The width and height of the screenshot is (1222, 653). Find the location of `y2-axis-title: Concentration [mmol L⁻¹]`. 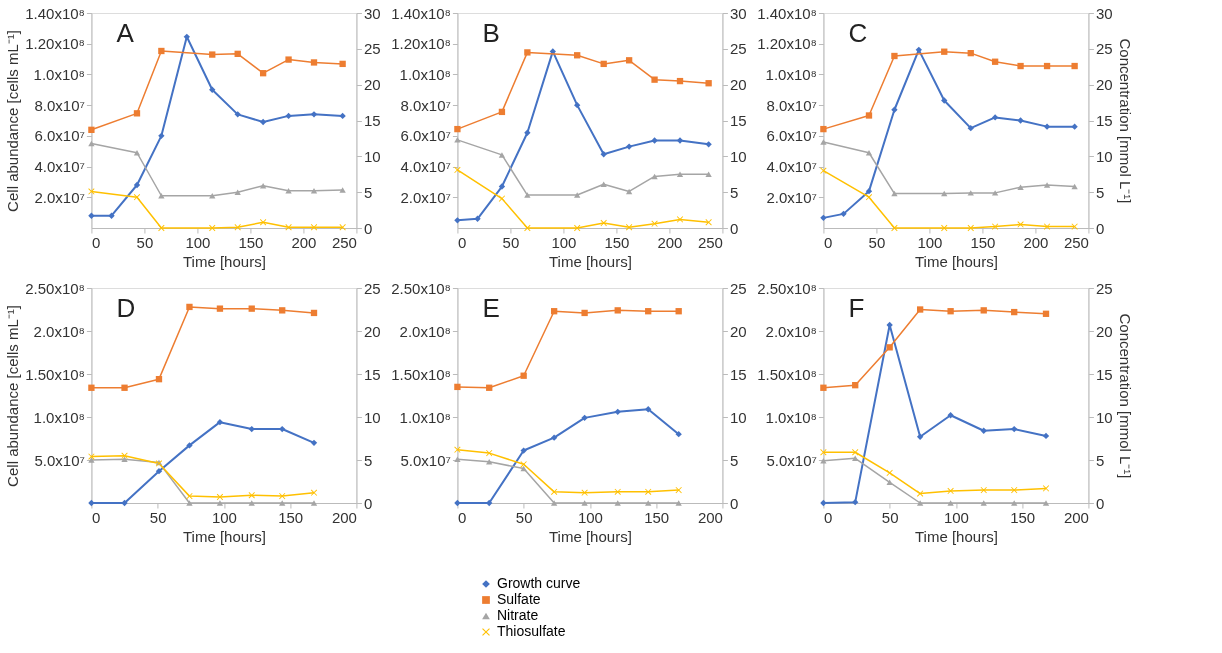

y2-axis-title: Concentration [mmol L⁻¹] is located at coordinates (1125, 121).